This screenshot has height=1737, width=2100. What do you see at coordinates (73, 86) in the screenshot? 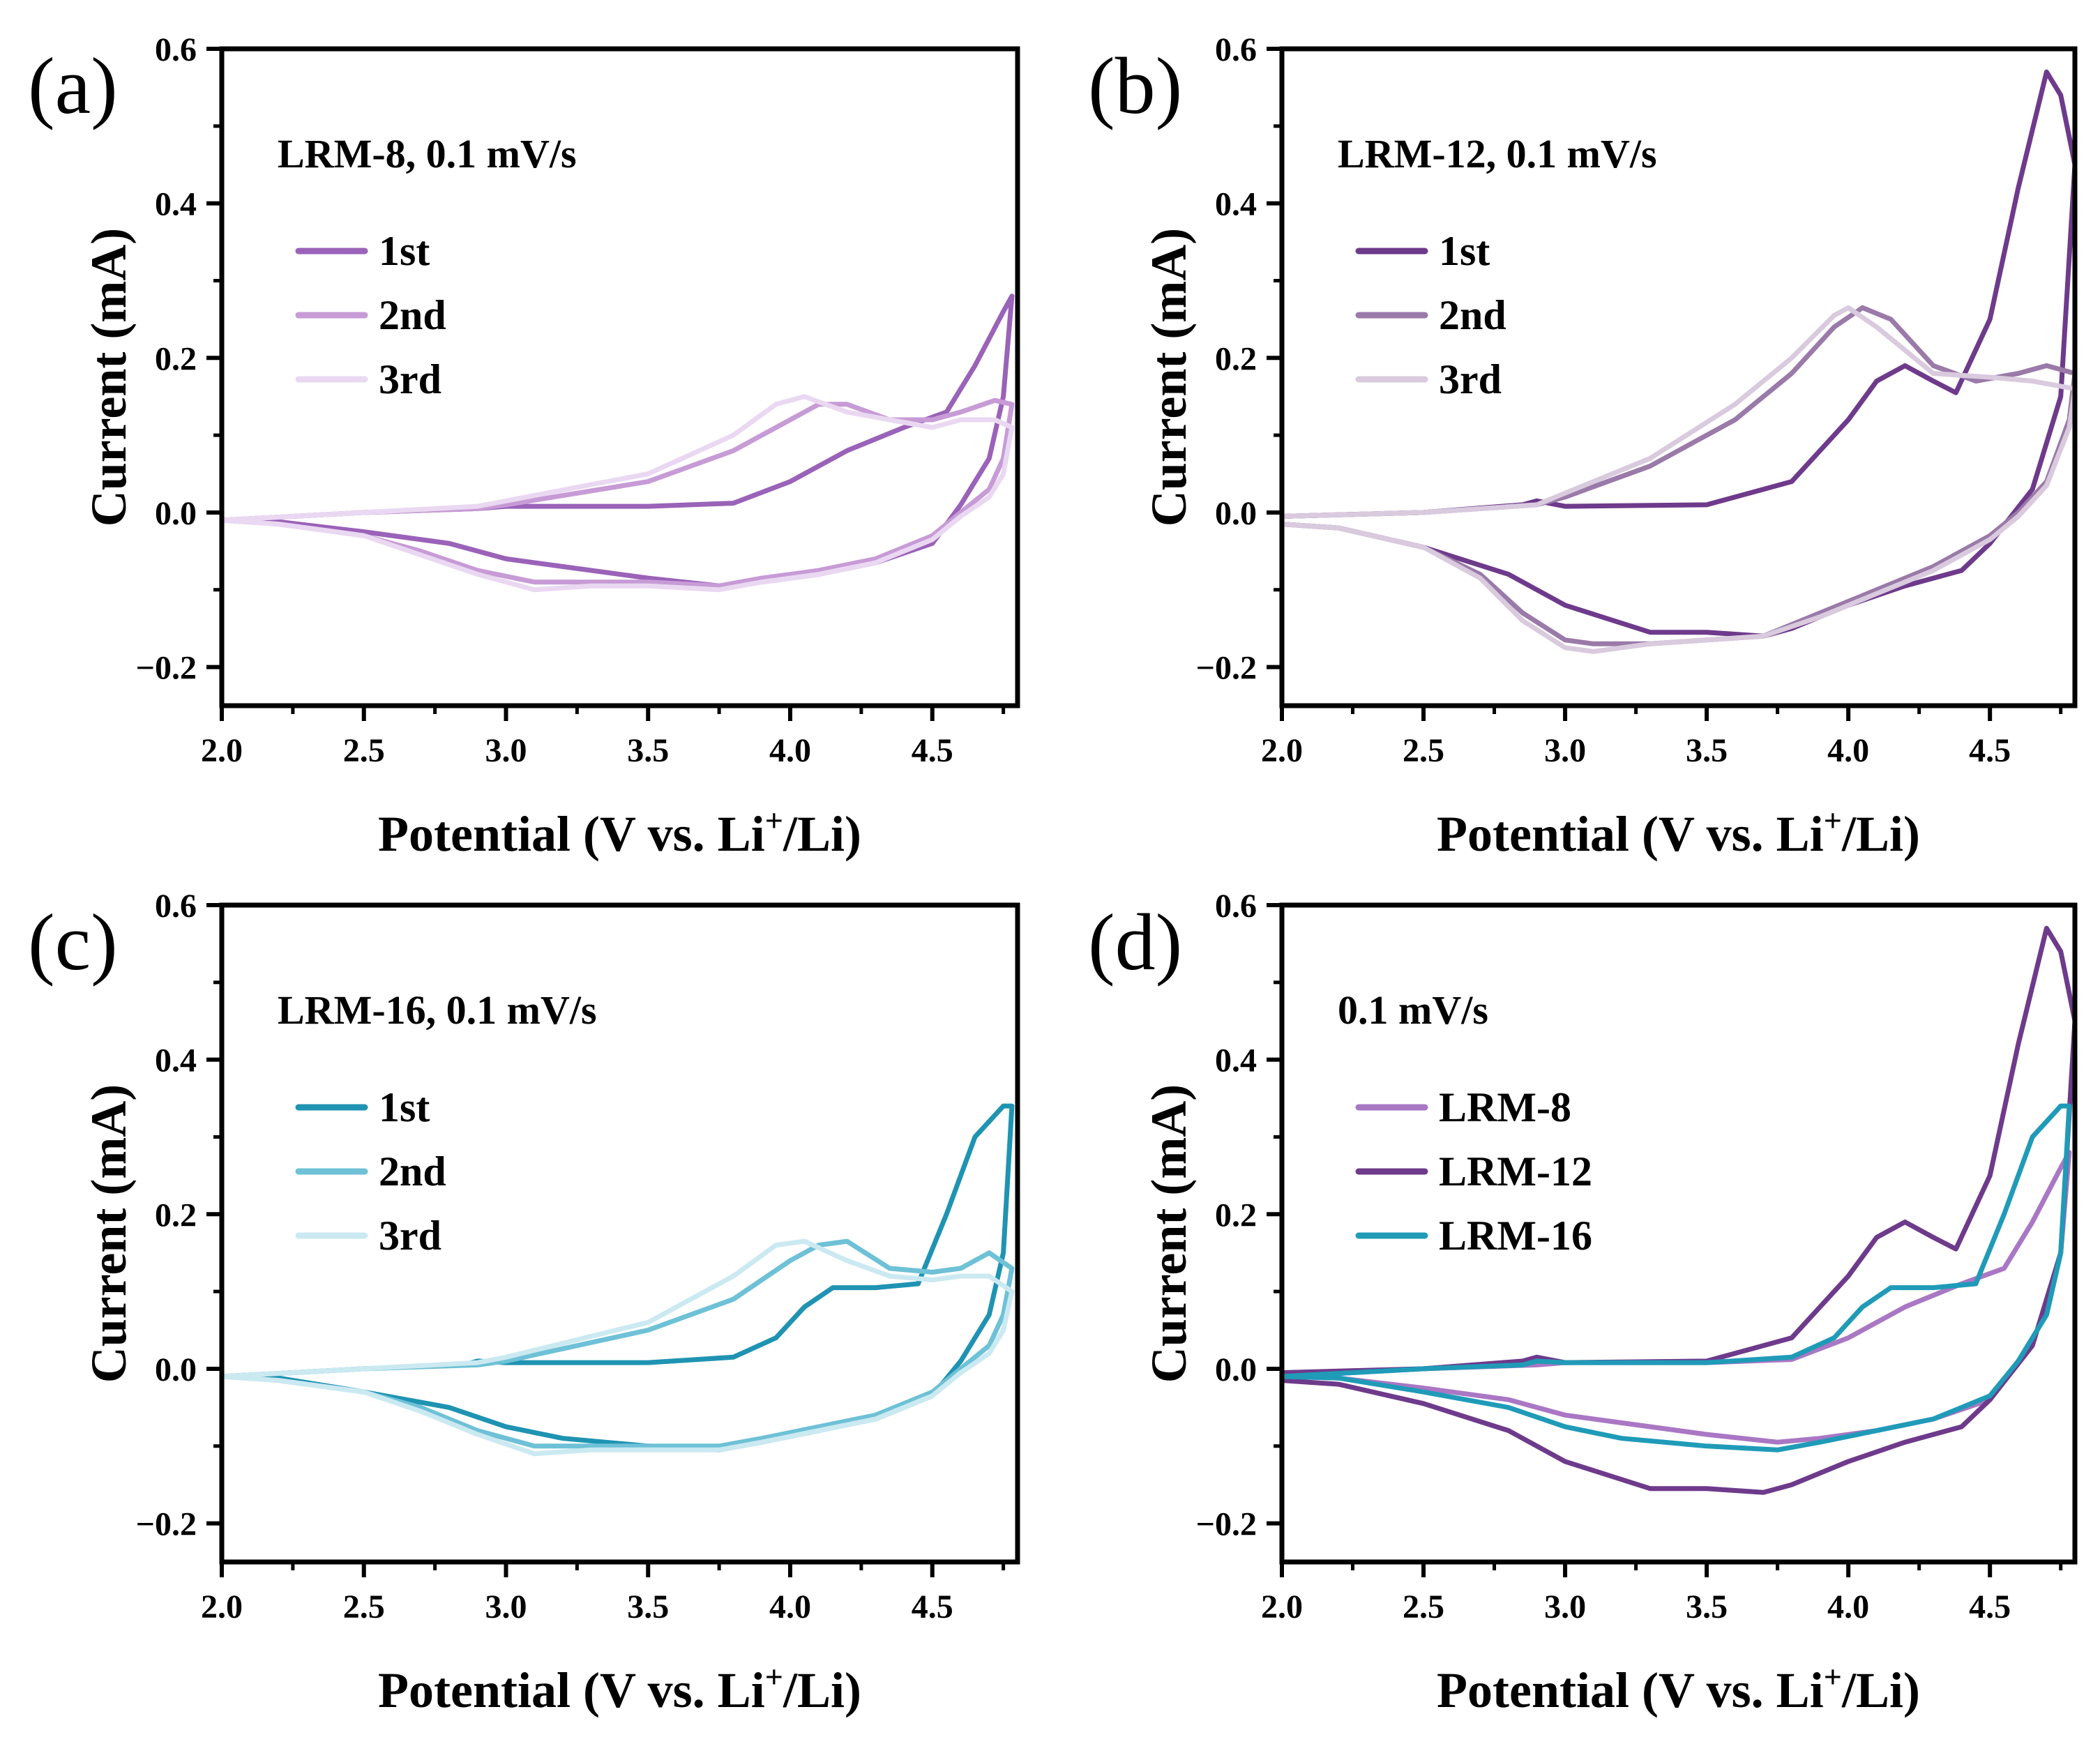
I see `panel-letter: (a)` at bounding box center [73, 86].